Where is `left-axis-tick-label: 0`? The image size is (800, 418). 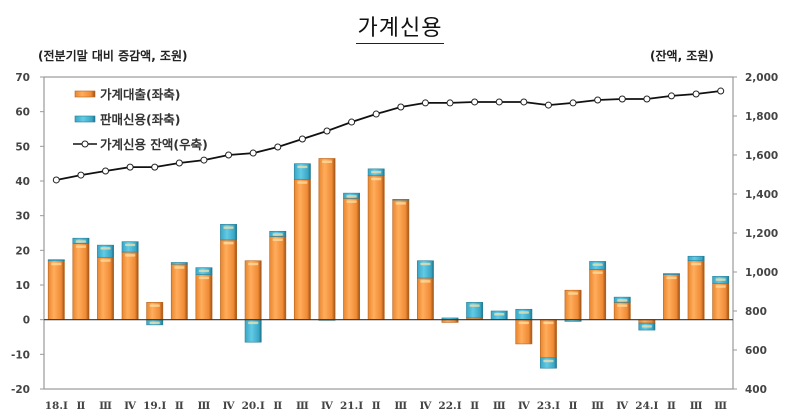
left-axis-tick-label: 0 is located at coordinates (26, 321).